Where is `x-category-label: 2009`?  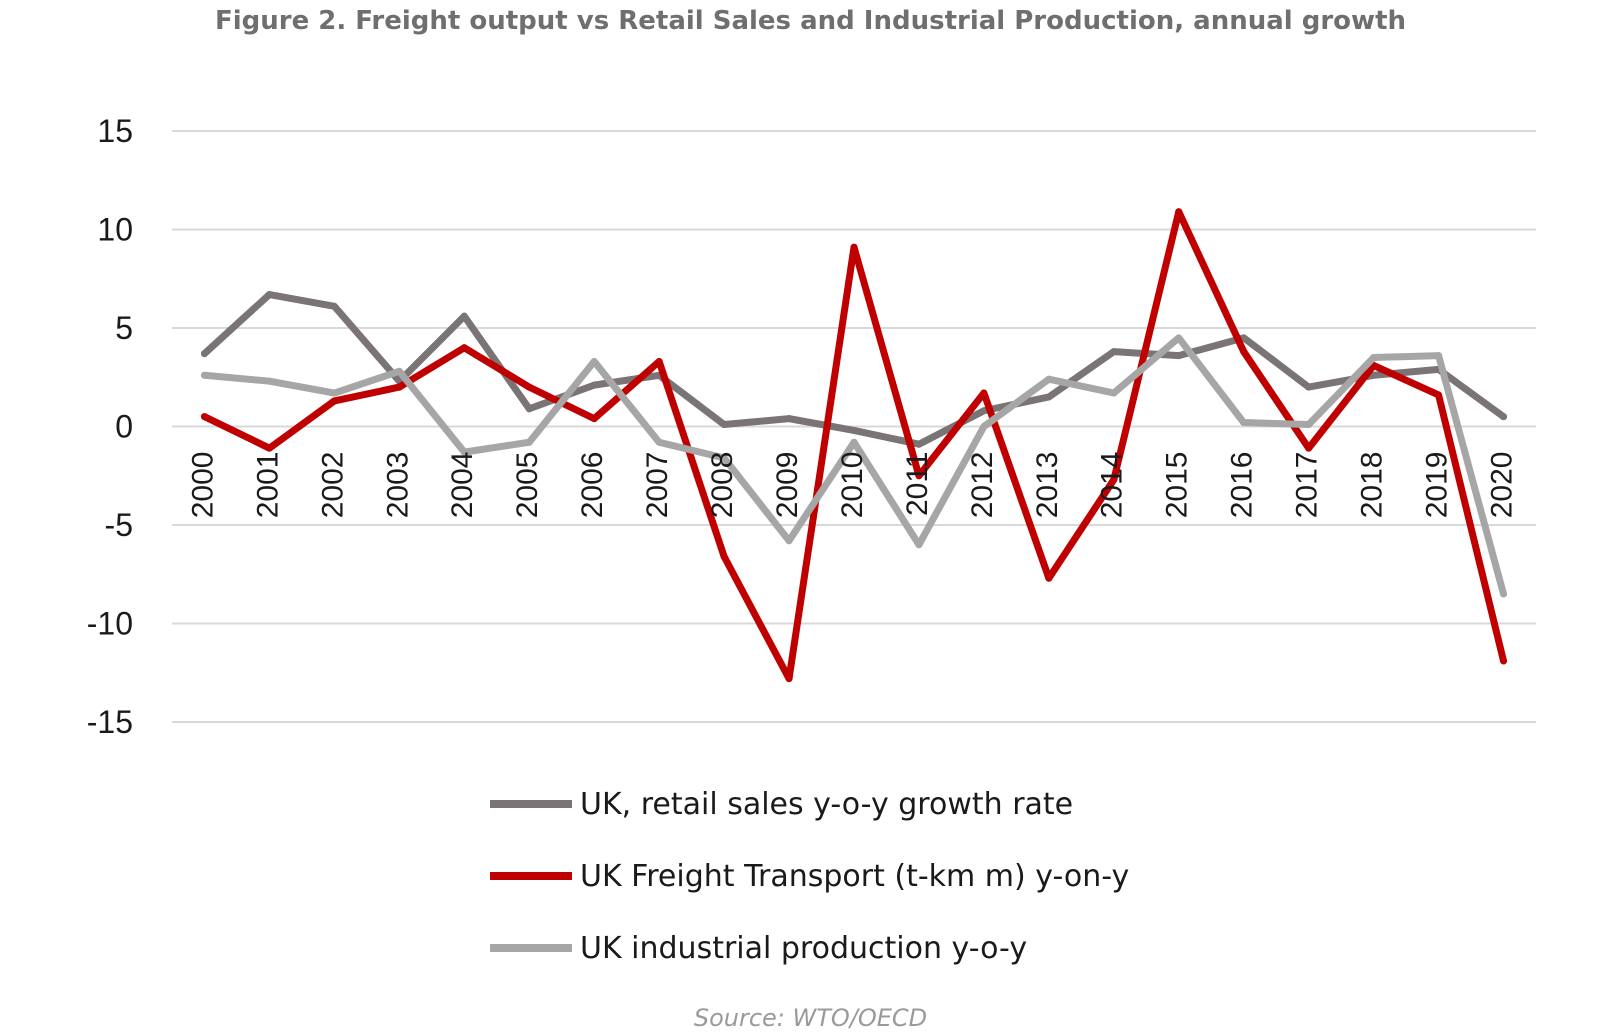
x-category-label: 2009 is located at coordinates (787, 485).